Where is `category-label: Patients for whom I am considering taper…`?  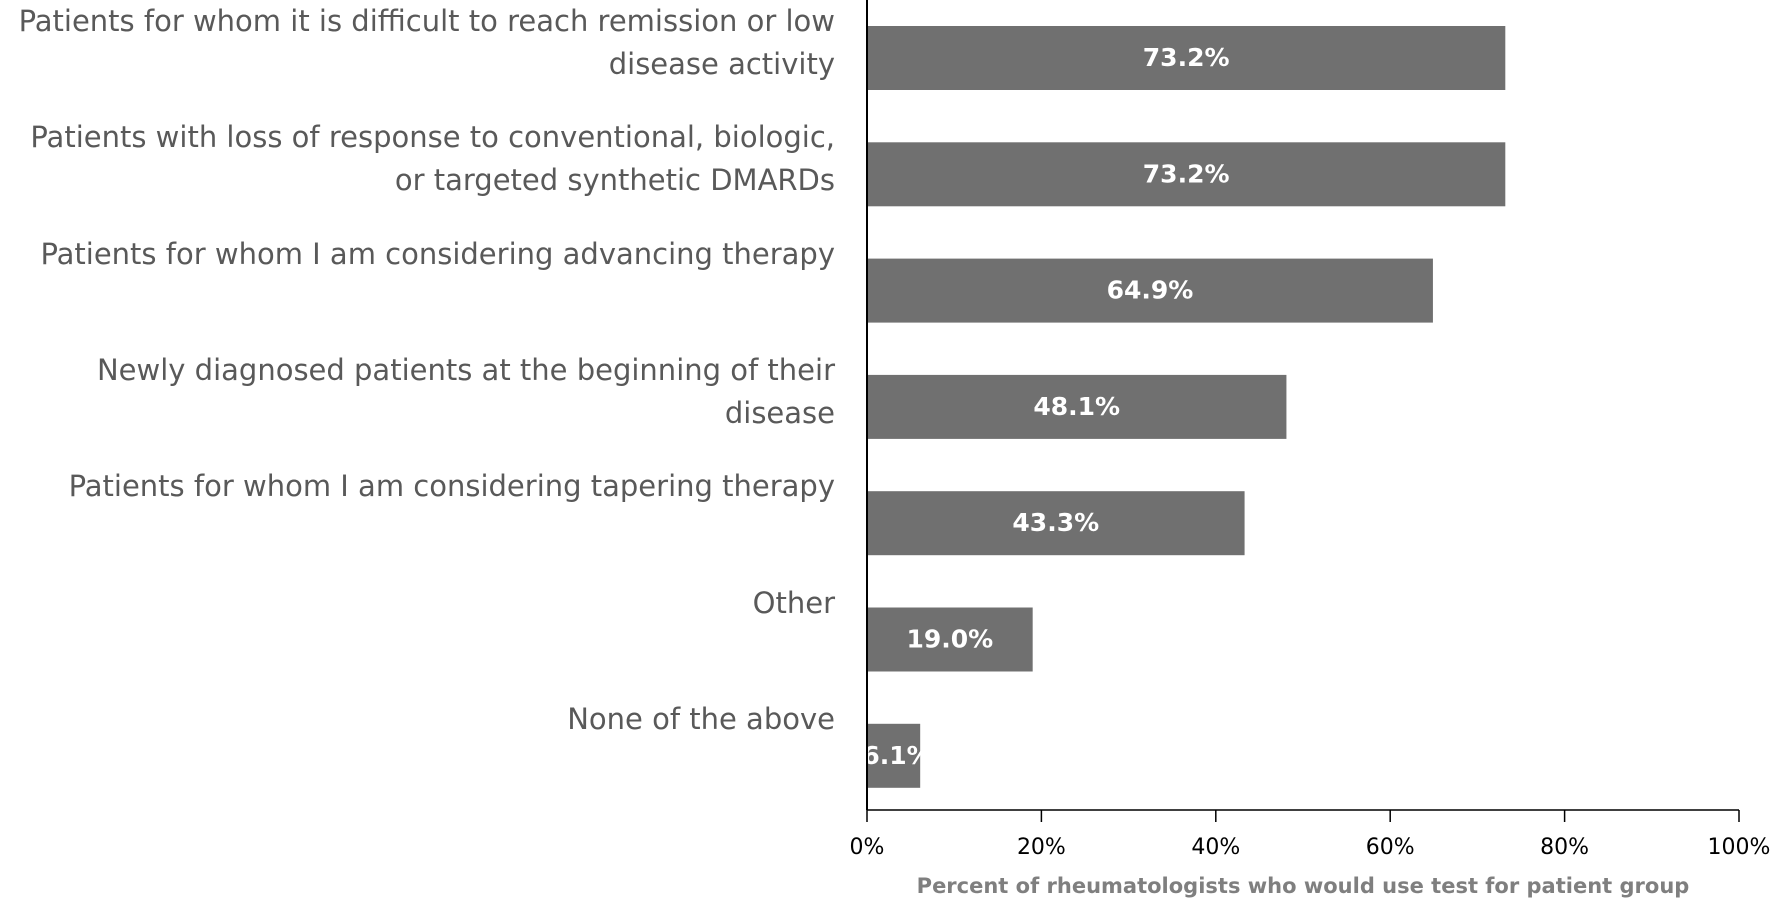
category-label: Patients for whom I am considering taper… is located at coordinates (451, 486).